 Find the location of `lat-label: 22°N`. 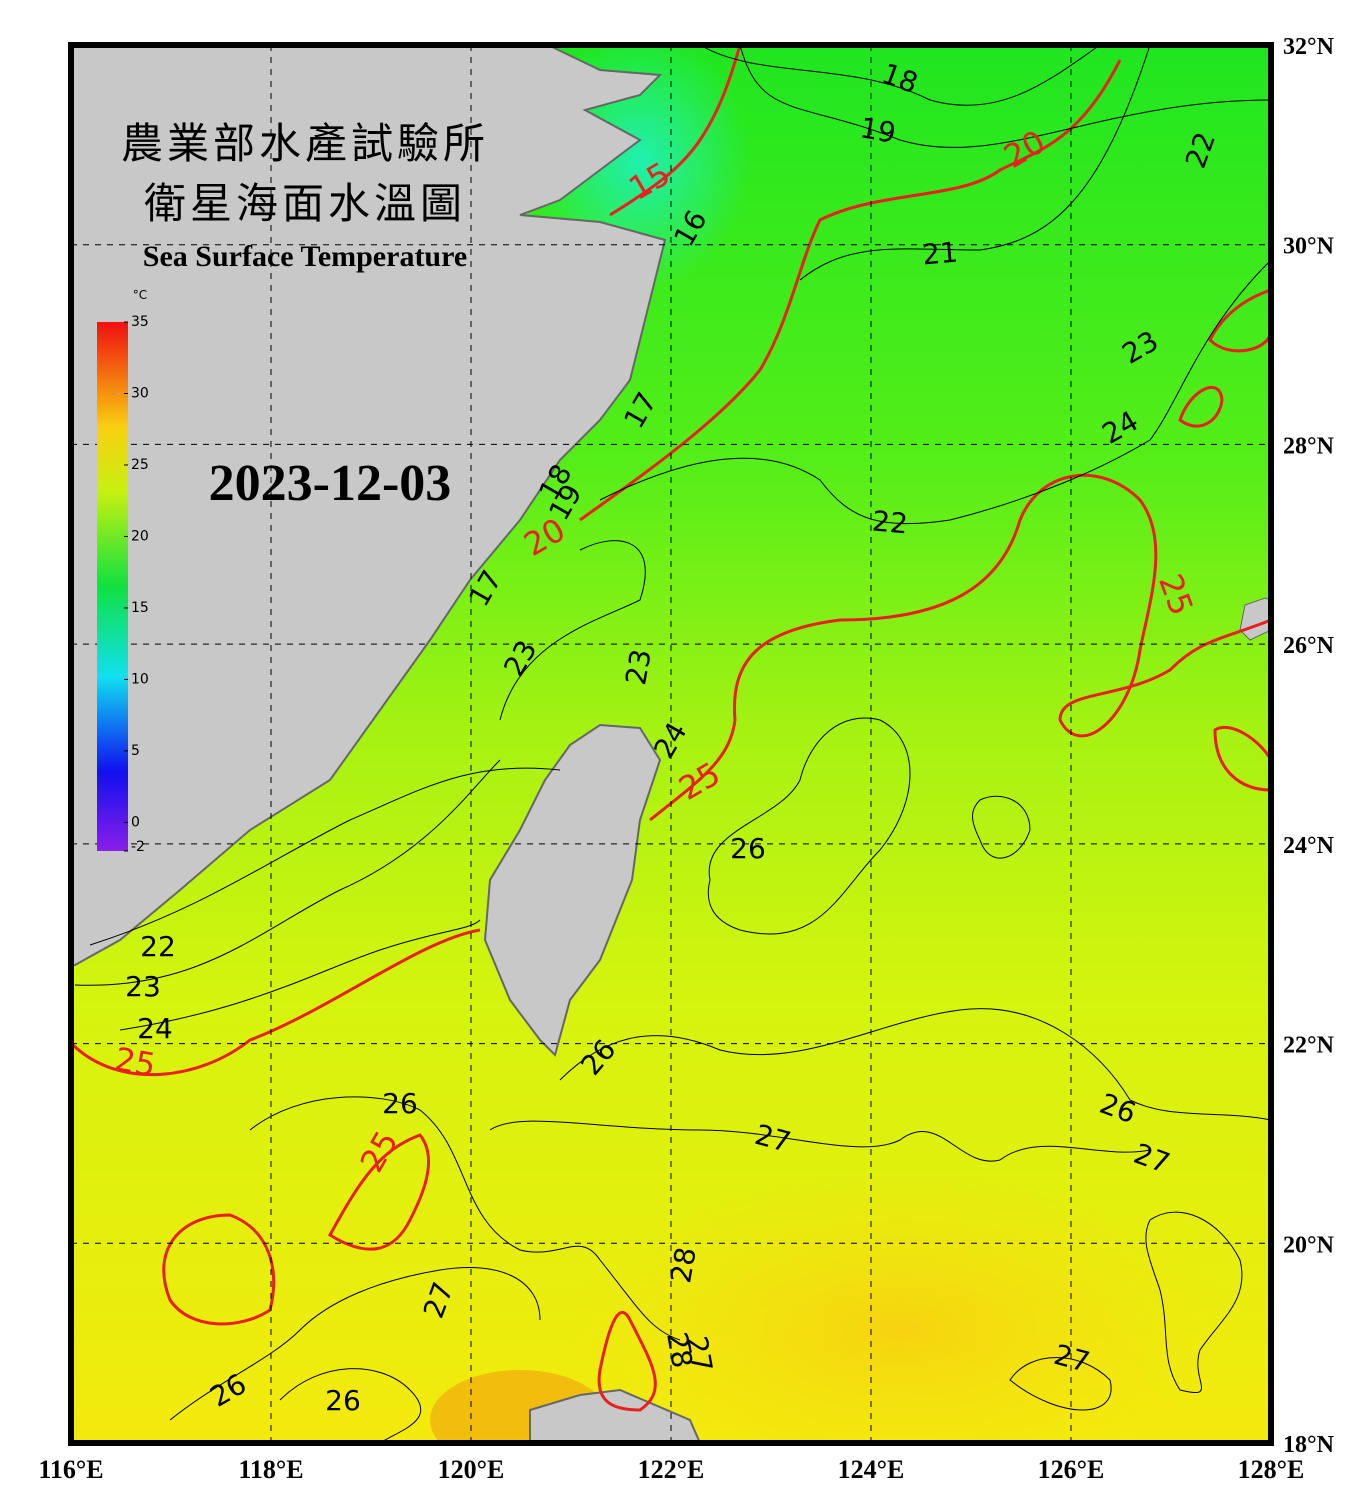

lat-label: 22°N is located at coordinates (1309, 1046).